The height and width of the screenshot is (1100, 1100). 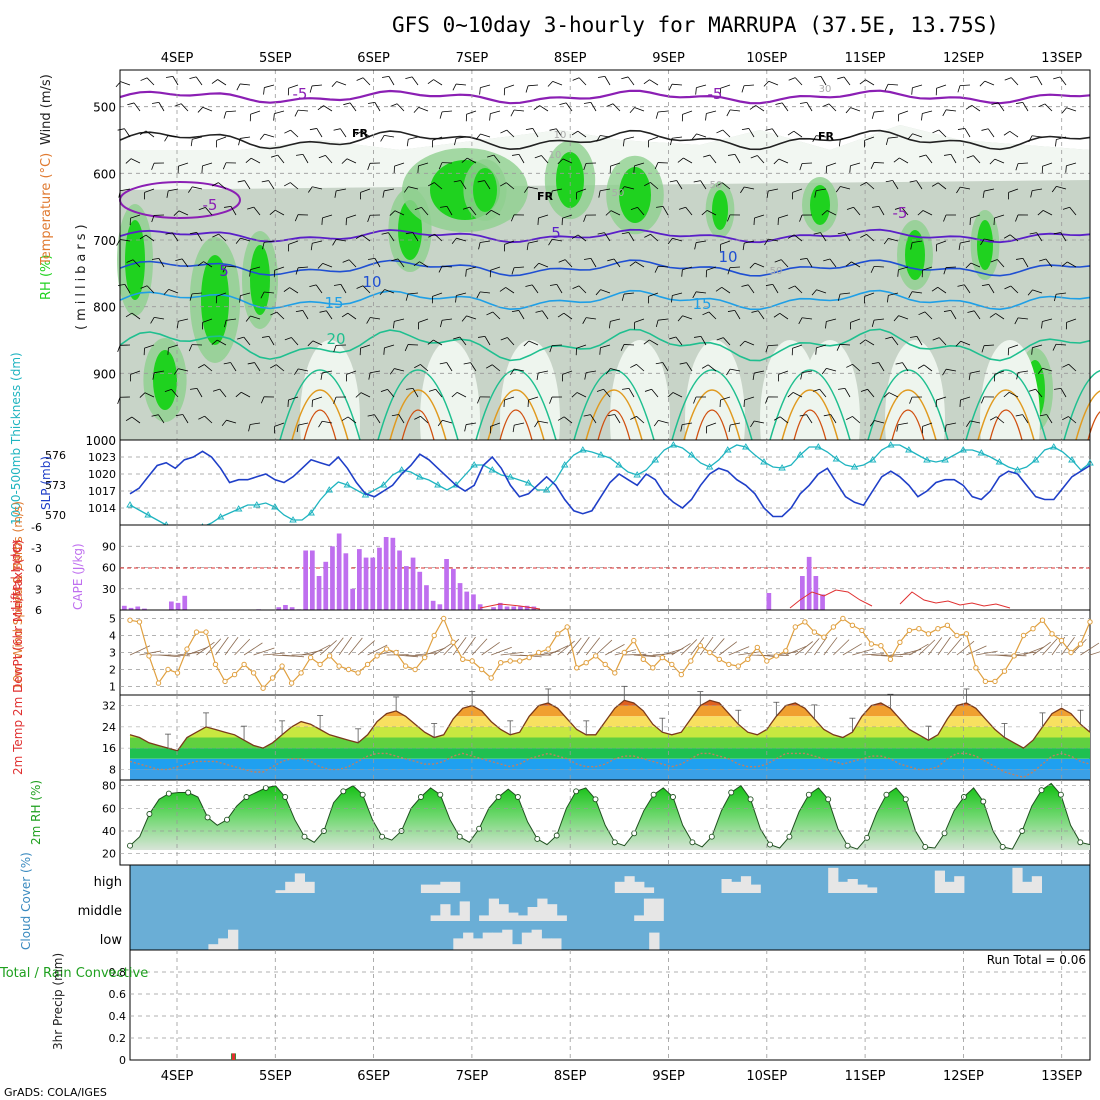 What do you see at coordinates (100, 911) in the screenshot?
I see `cloud-level-middle: middle` at bounding box center [100, 911].